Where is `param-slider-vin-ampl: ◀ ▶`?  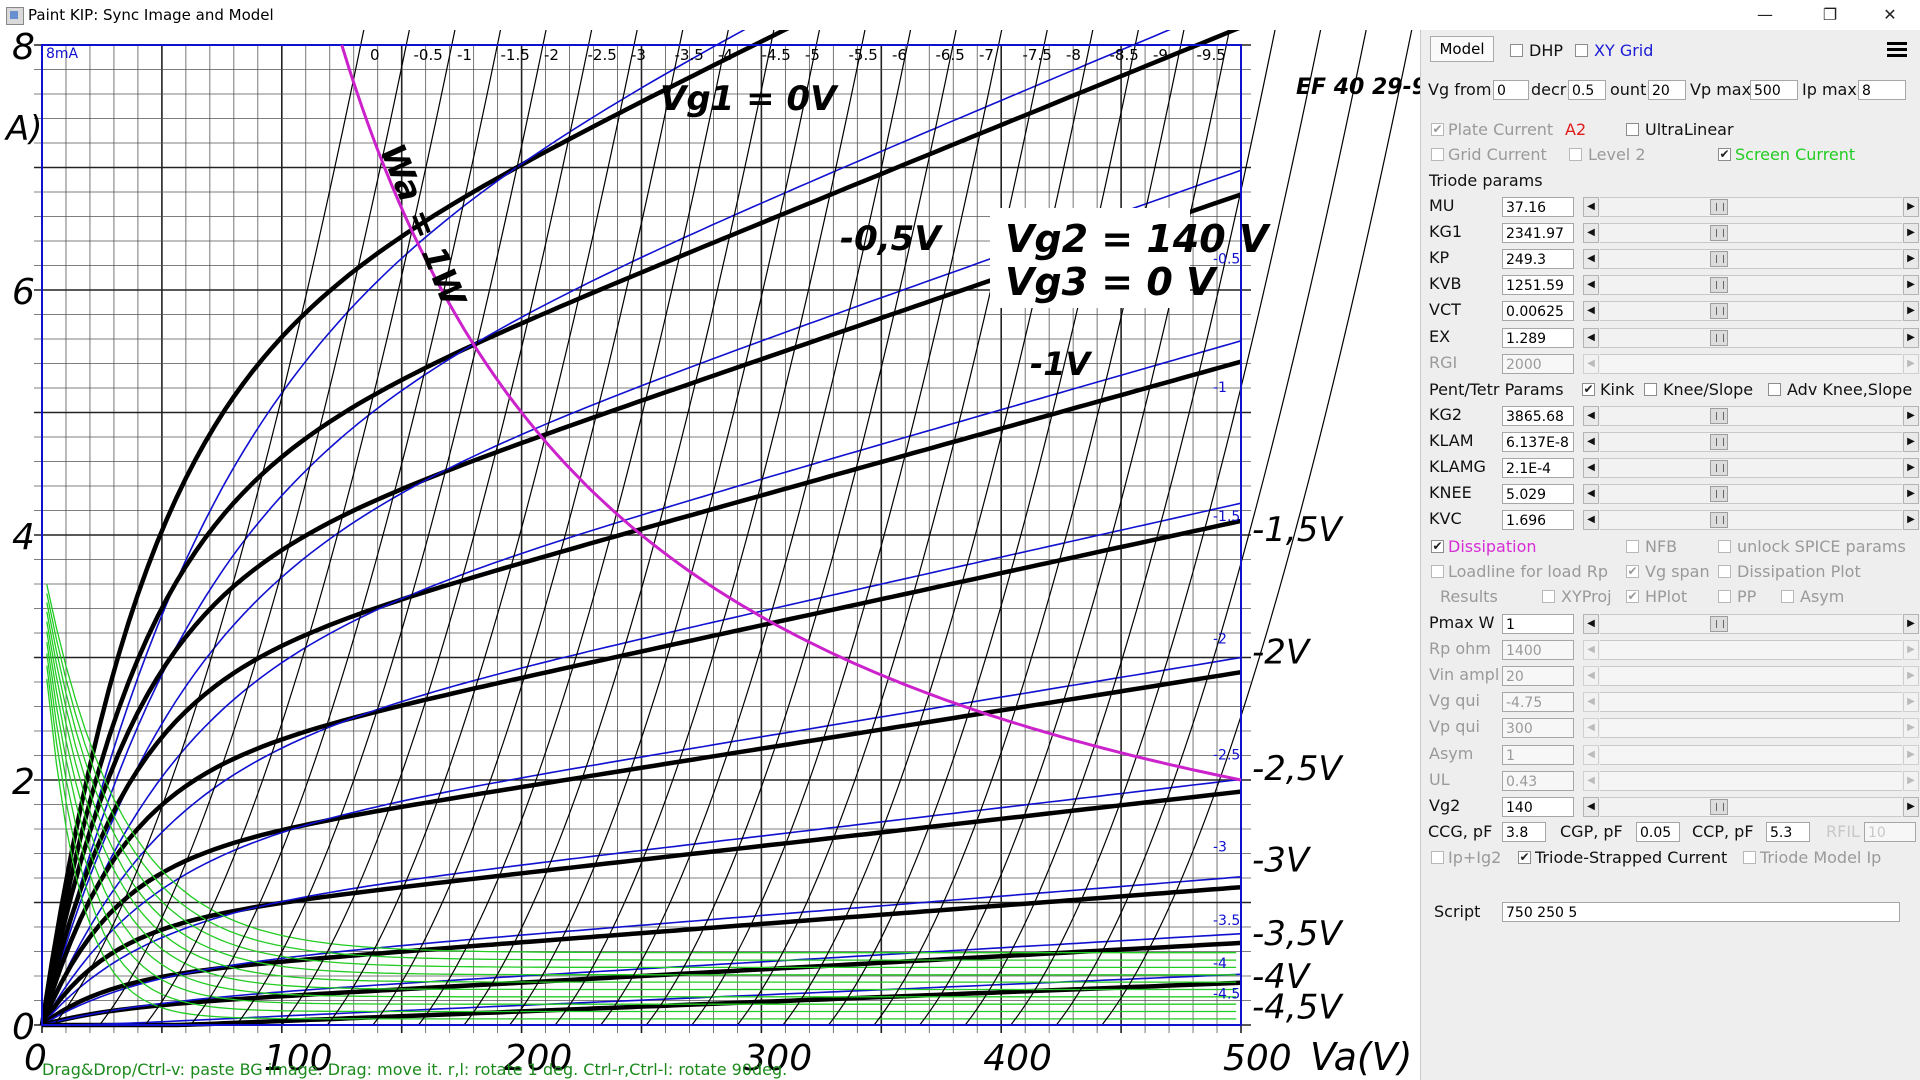 param-slider-vin-ampl: ◀ ▶ is located at coordinates (1751, 676).